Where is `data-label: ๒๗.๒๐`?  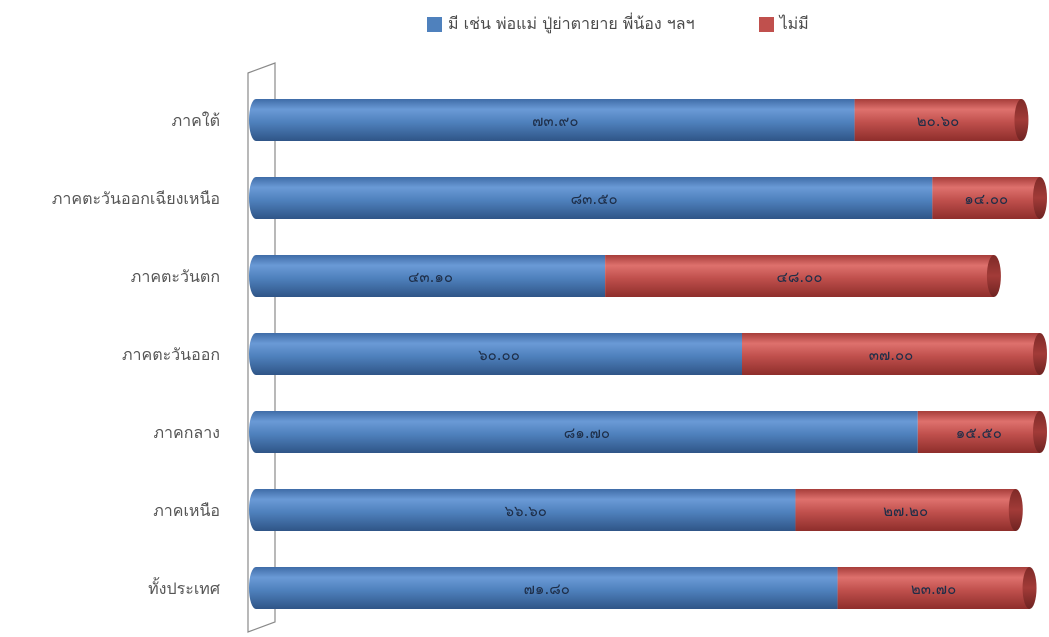
data-label: ๒๗.๒๐ is located at coordinates (905, 511).